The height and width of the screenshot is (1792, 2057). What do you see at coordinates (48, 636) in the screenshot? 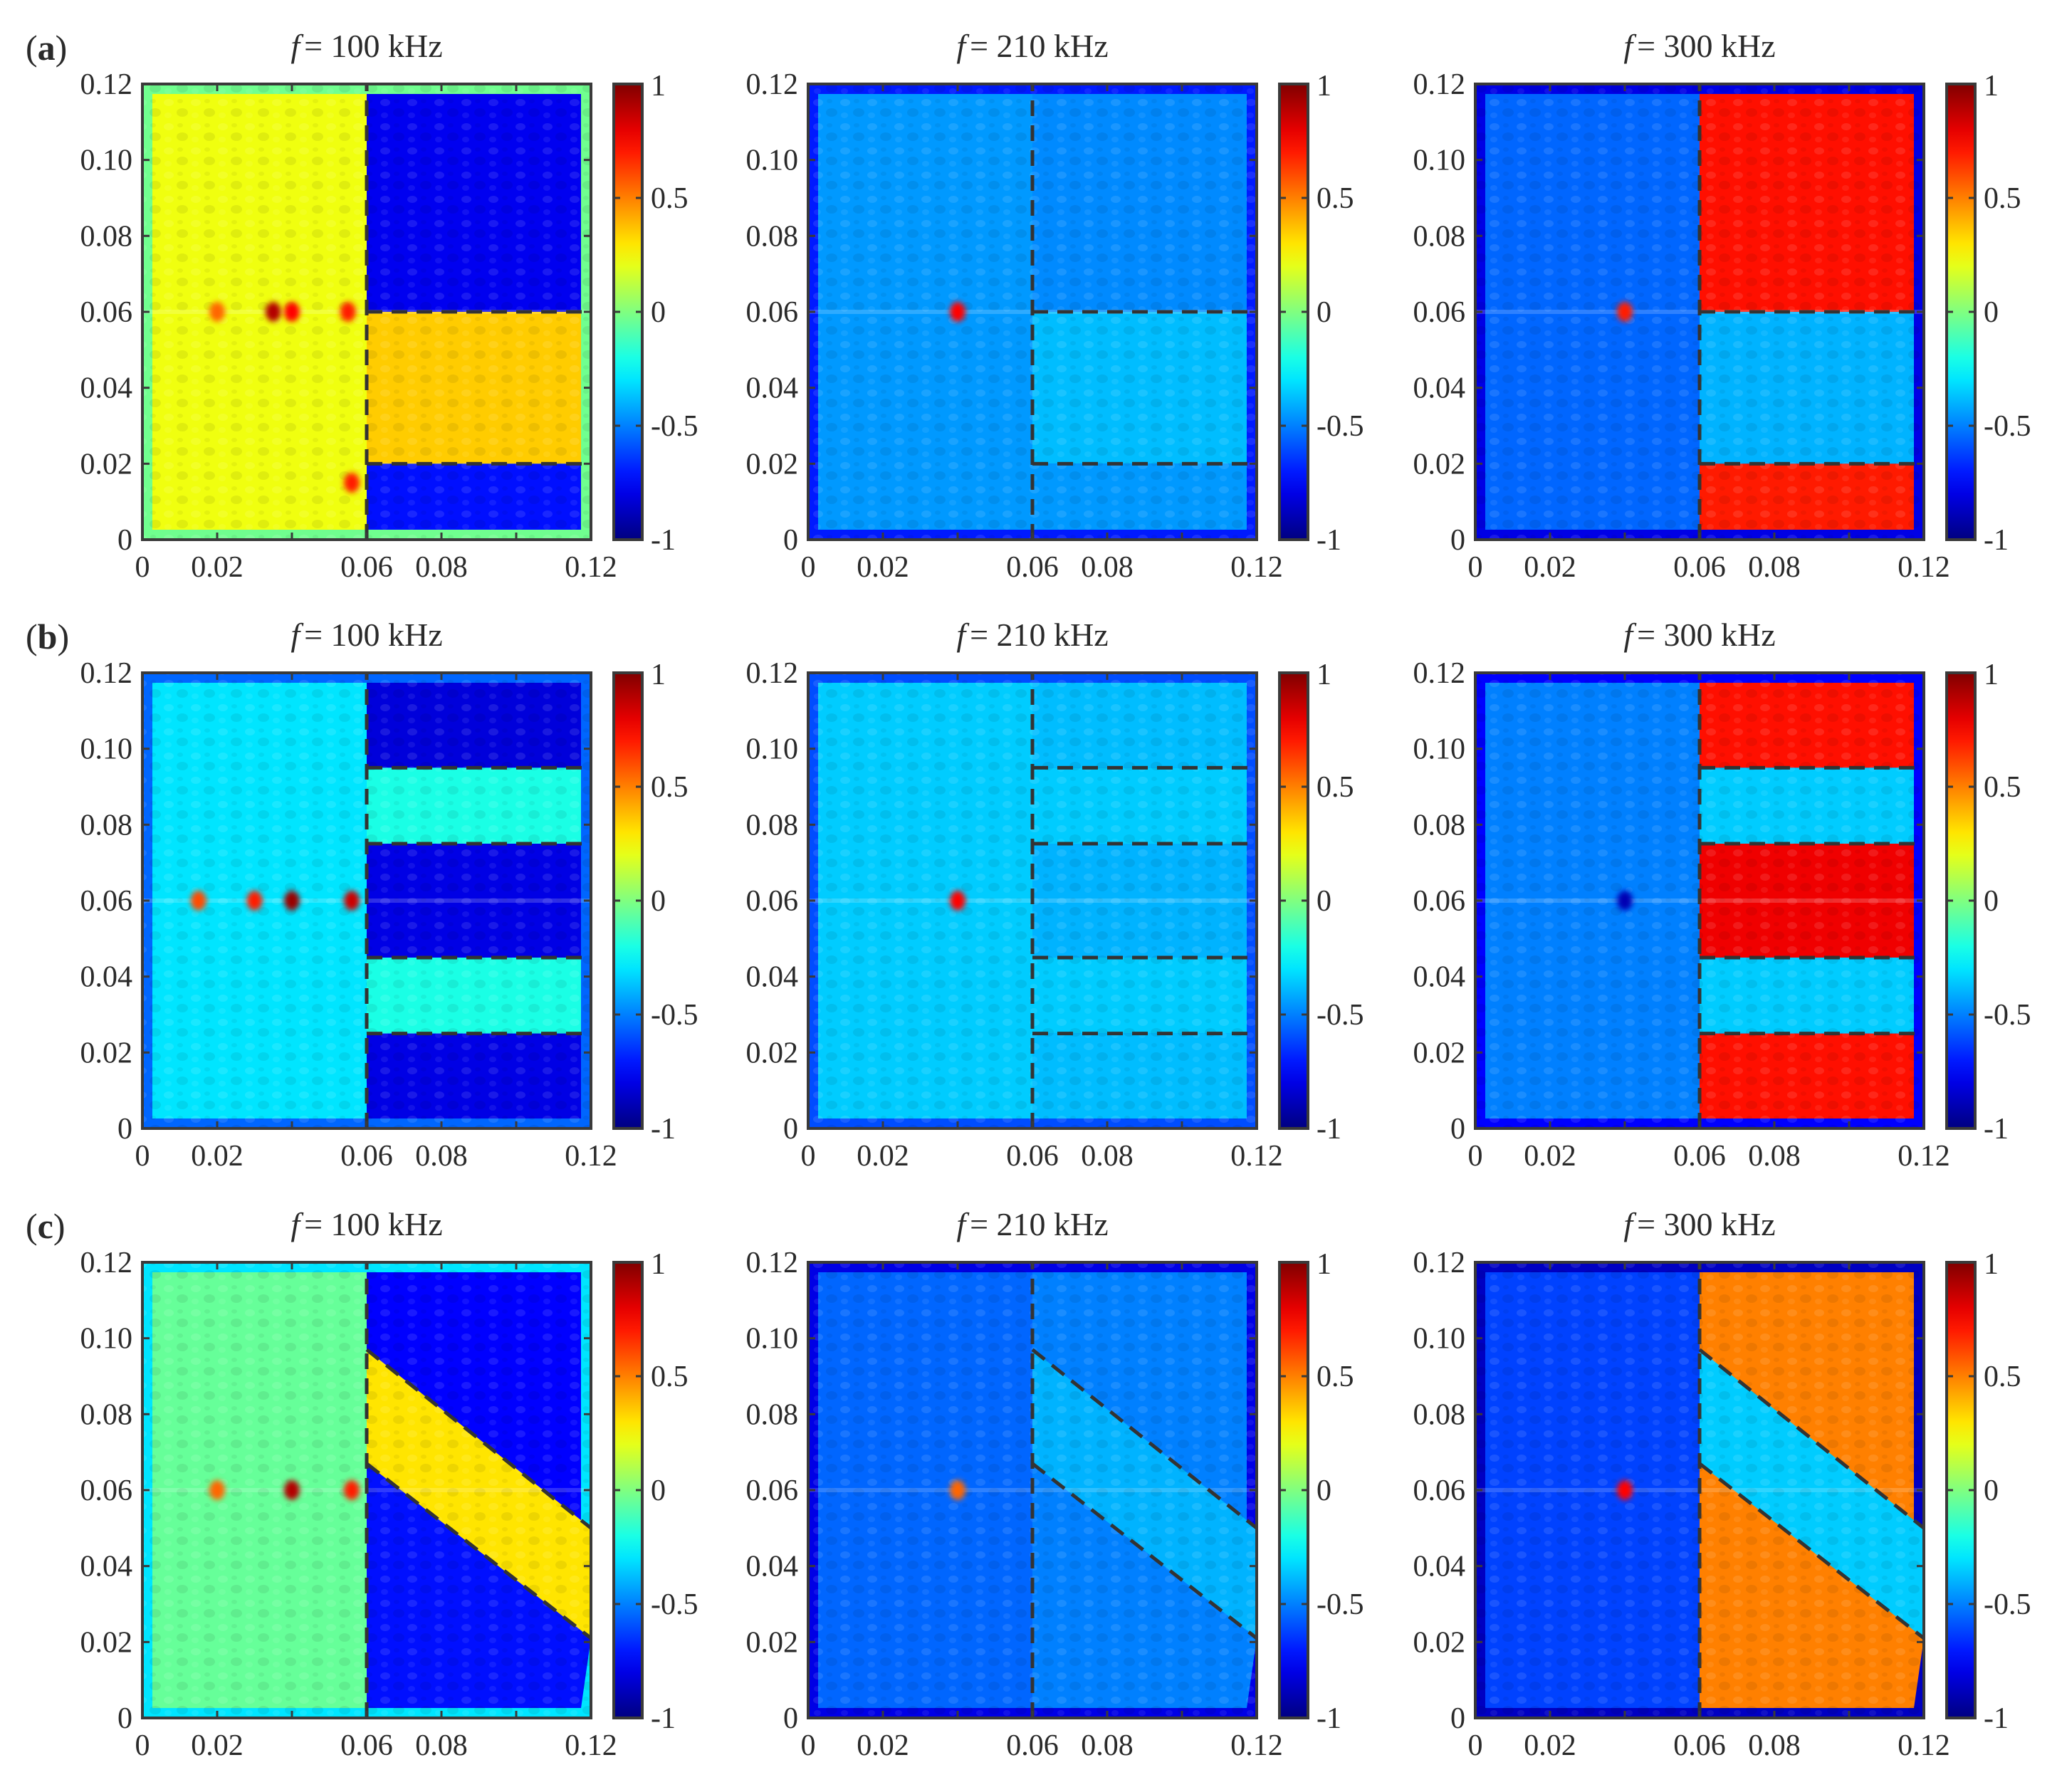
I see `row-label: (b)` at bounding box center [48, 636].